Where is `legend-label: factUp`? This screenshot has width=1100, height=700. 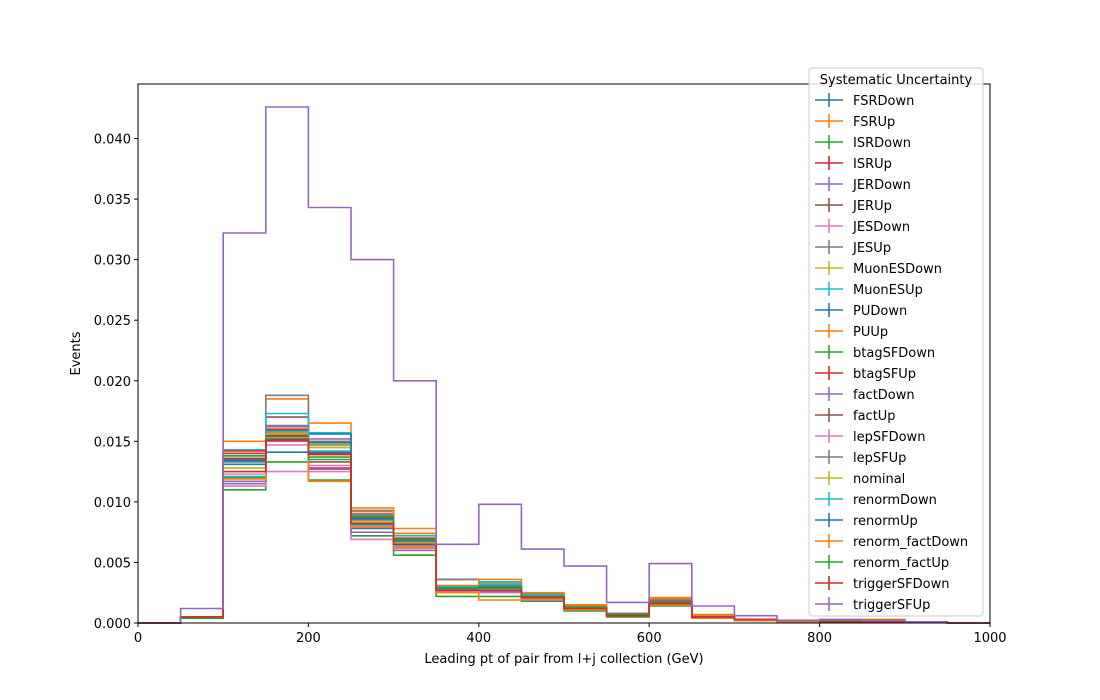
legend-label: factUp is located at coordinates (874, 416).